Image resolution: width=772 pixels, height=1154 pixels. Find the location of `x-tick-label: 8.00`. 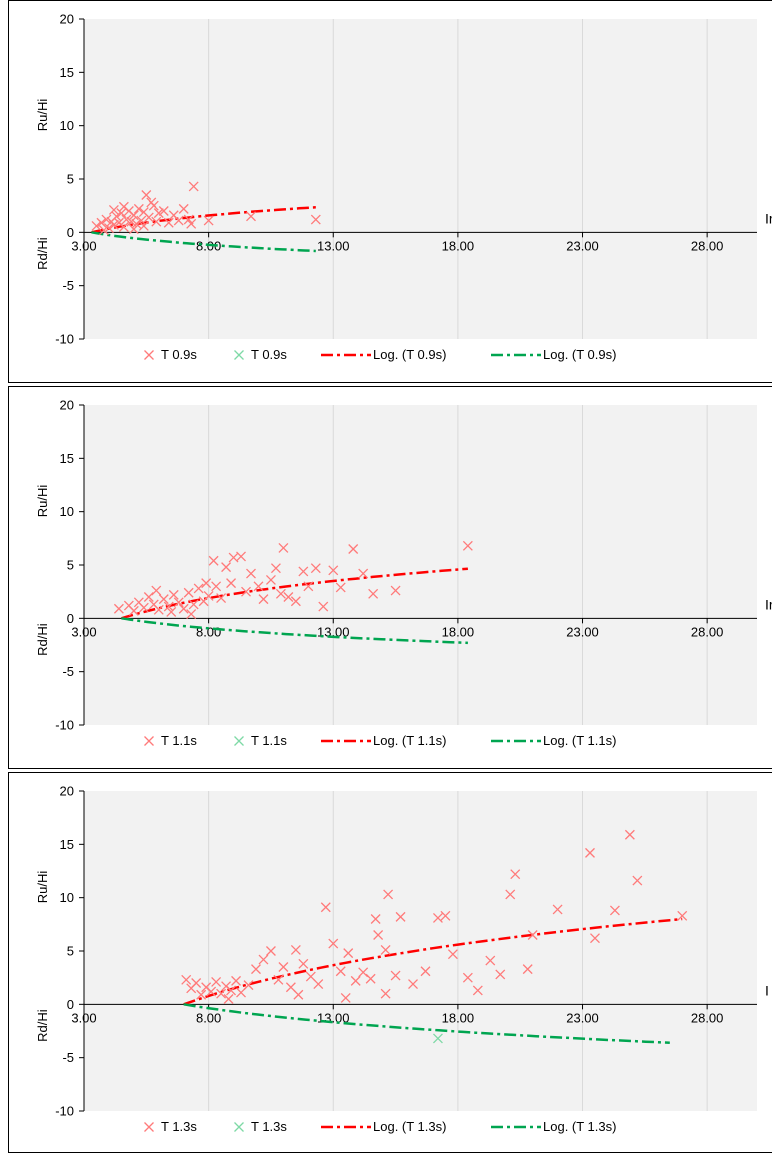

x-tick-label: 8.00 is located at coordinates (208, 1017).